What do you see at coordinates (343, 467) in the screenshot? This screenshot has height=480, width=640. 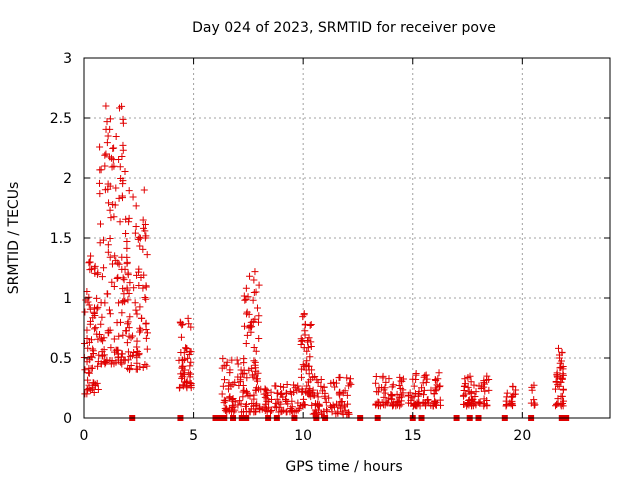 I see `x-axis-label: GPS time / hours` at bounding box center [343, 467].